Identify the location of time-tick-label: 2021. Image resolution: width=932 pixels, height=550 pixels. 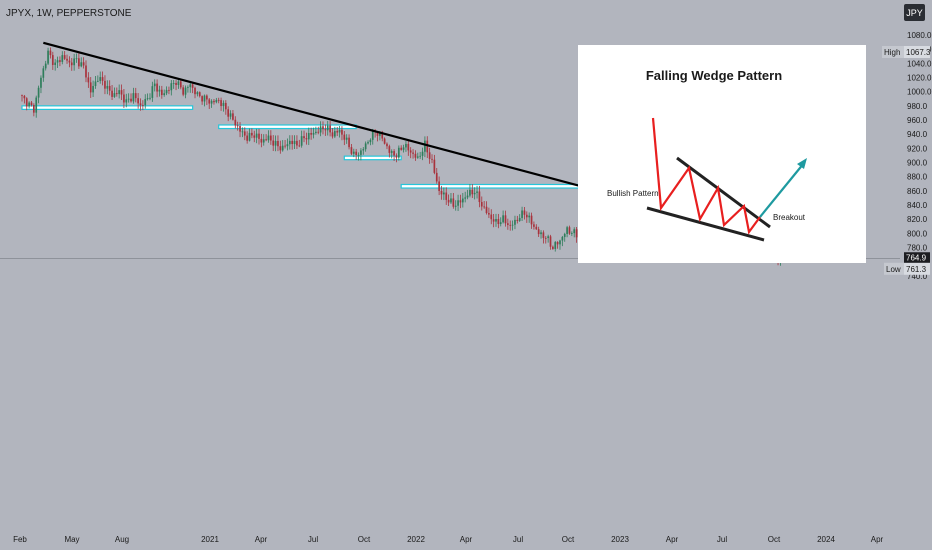
(210, 539).